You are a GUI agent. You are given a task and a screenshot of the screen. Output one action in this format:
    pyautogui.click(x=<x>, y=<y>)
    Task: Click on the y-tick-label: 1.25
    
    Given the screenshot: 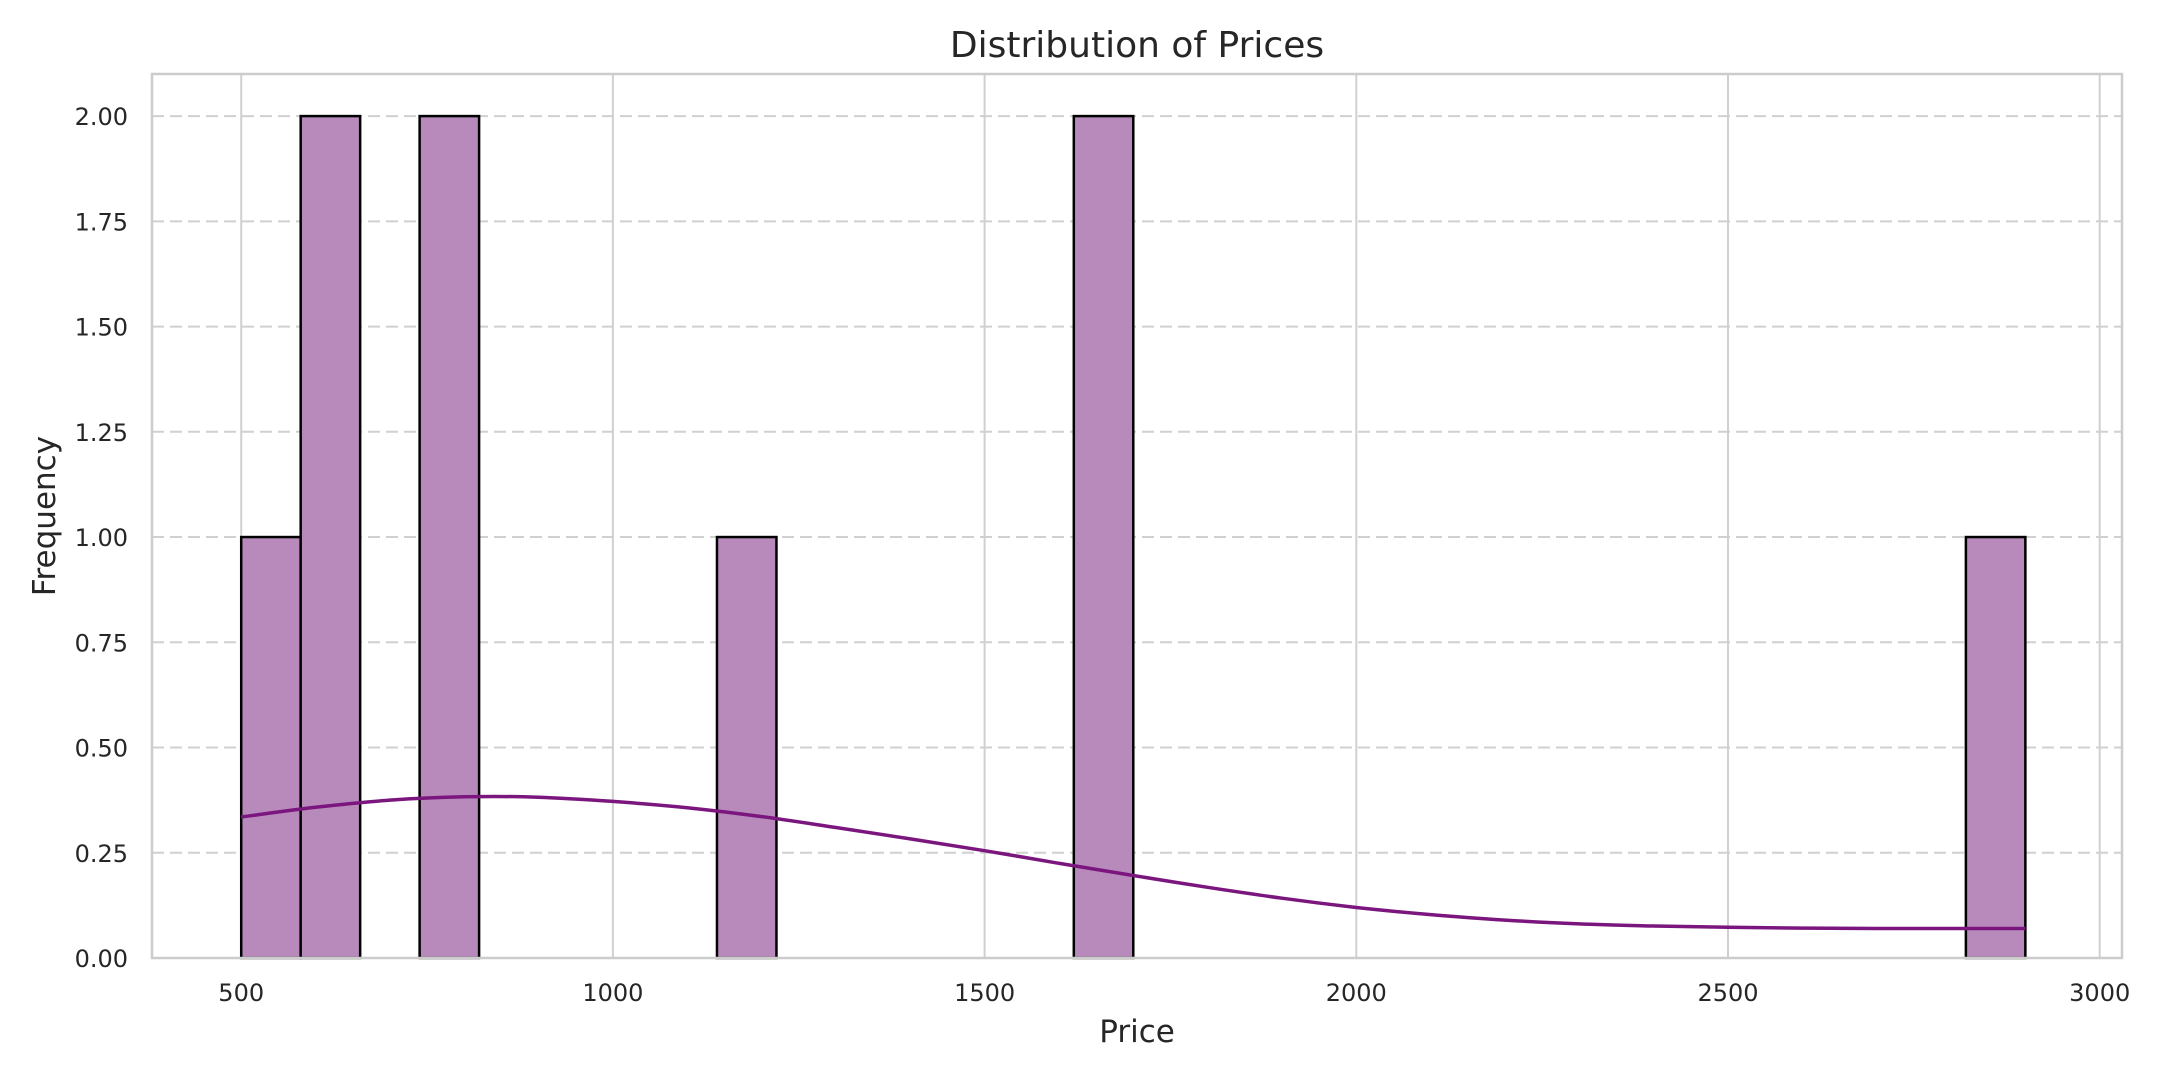 What is the action you would take?
    pyautogui.click(x=101, y=433)
    